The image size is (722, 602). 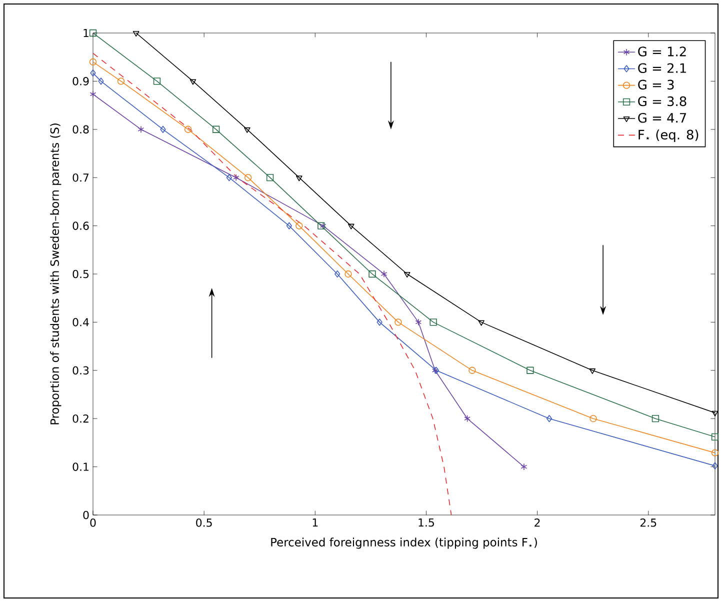 I want to click on x-tick-label: 0, so click(x=93, y=522).